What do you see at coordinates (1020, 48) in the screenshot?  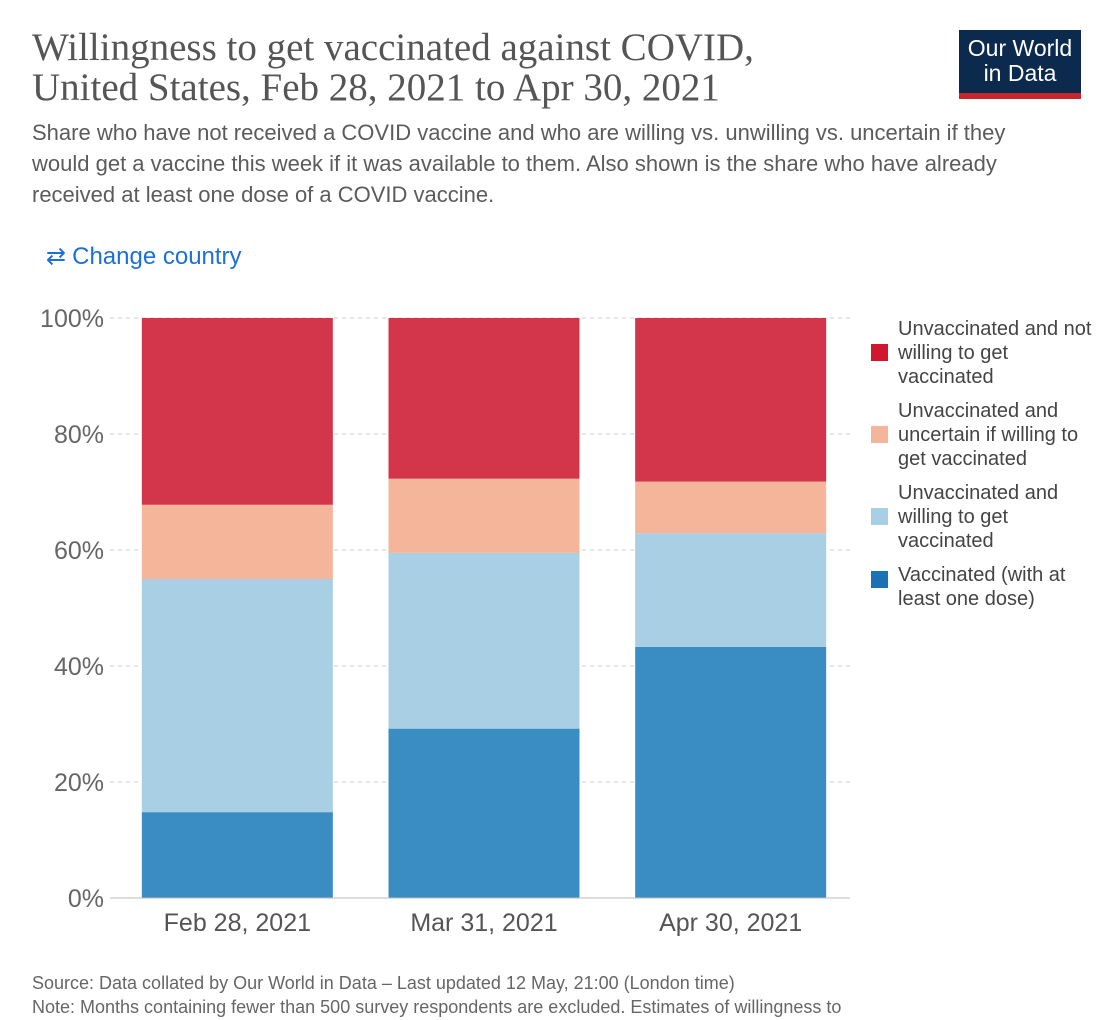 I see `logo-line-1: Our World` at bounding box center [1020, 48].